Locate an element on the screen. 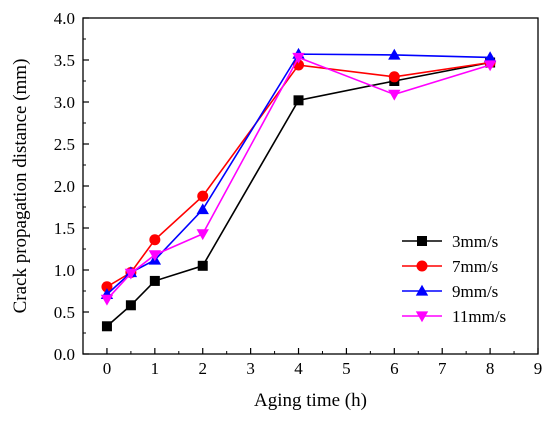  legend-item: 11mm/s is located at coordinates (454, 316).